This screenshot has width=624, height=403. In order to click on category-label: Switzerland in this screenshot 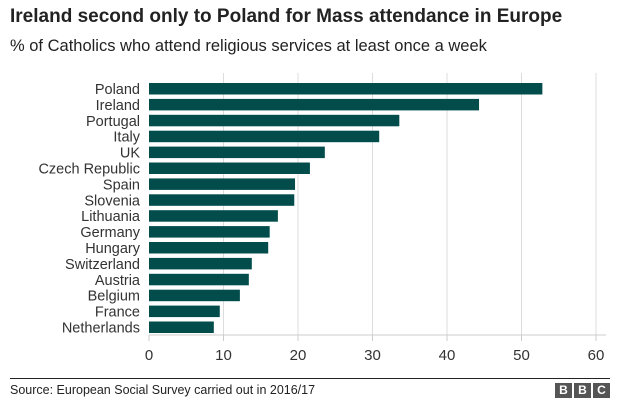, I will do `click(102, 265)`.